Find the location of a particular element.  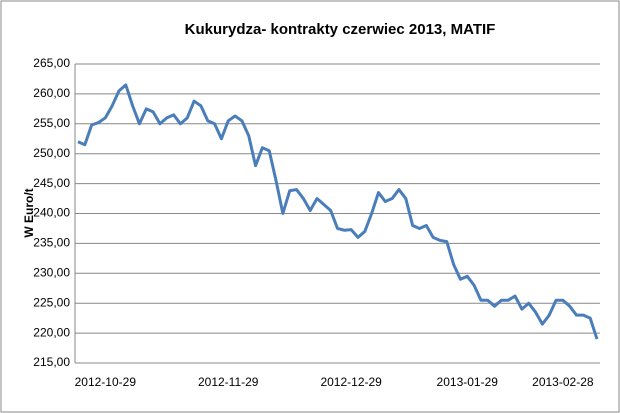

y-axis-label: W Euro/t is located at coordinates (29, 212).